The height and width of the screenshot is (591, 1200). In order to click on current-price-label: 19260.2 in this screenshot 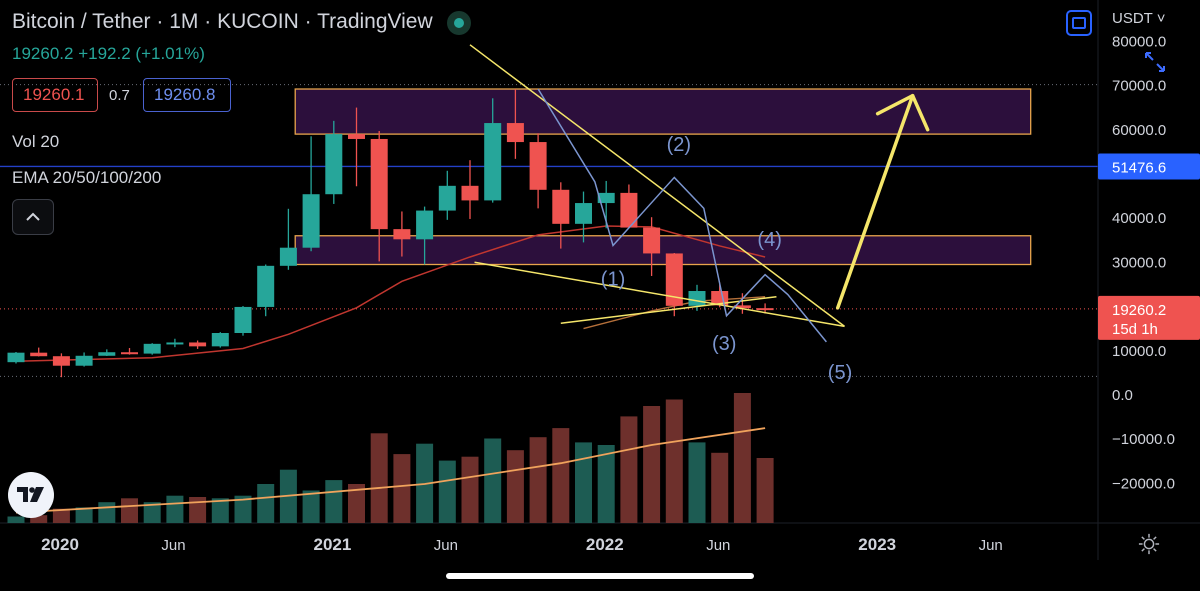, I will do `click(1139, 310)`.